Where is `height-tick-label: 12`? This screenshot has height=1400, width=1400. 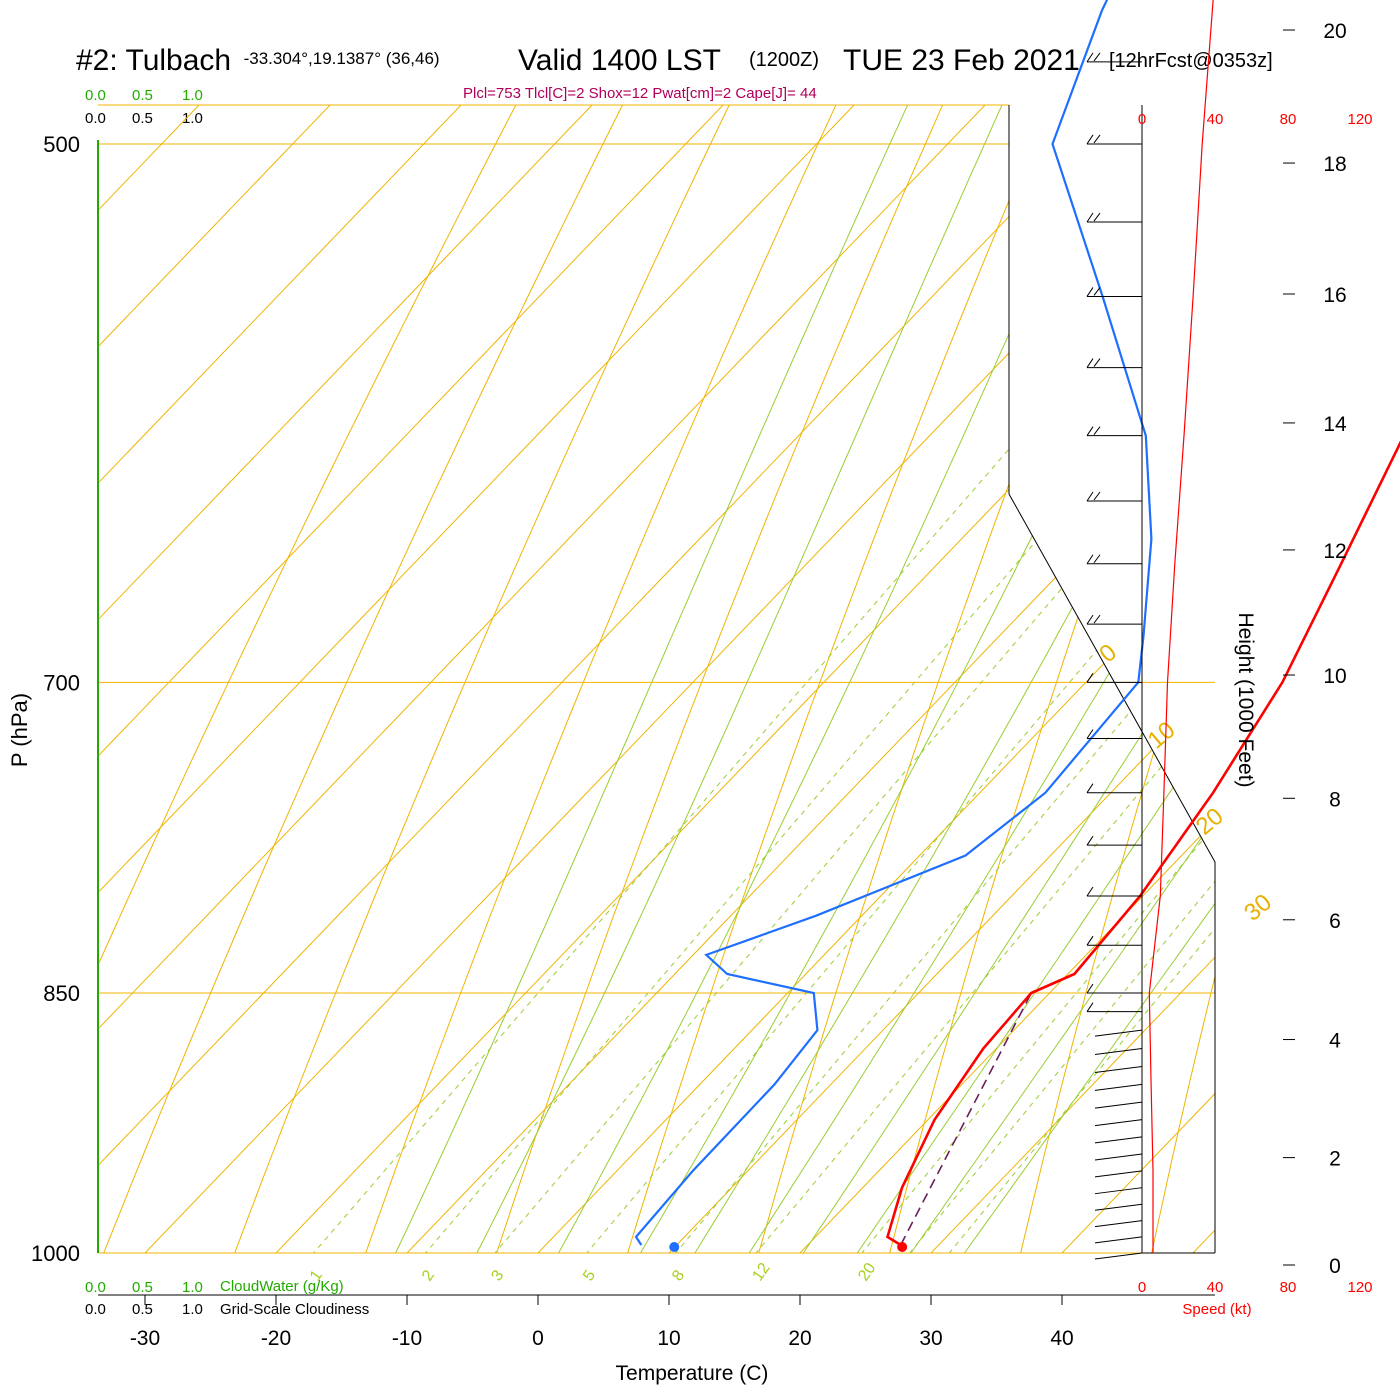
height-tick-label: 12 is located at coordinates (1334, 551).